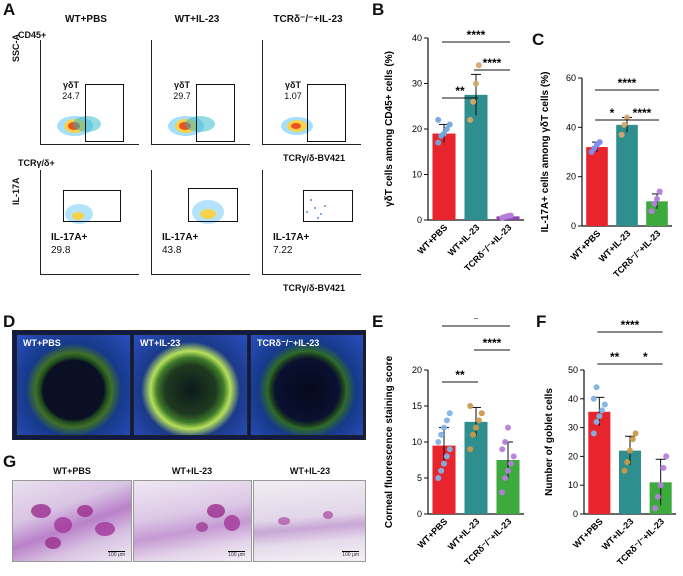 The image size is (683, 576). Describe the element at coordinates (573, 370) in the screenshot. I see `y-tick-label: 50` at that location.